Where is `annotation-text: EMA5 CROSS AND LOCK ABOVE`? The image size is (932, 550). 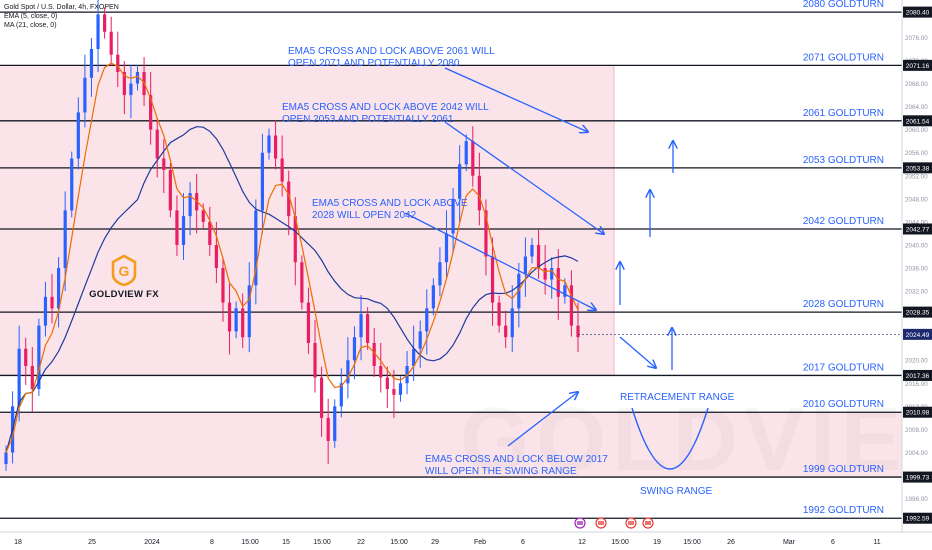 annotation-text: EMA5 CROSS AND LOCK ABOVE is located at coordinates (390, 203).